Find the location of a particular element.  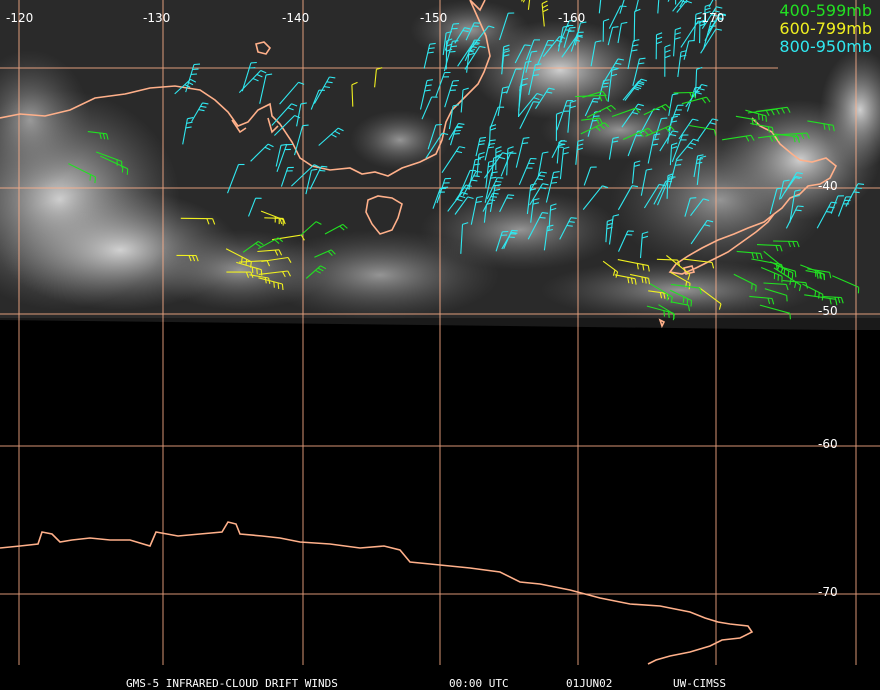

lat-label: -60 is located at coordinates (828, 444).